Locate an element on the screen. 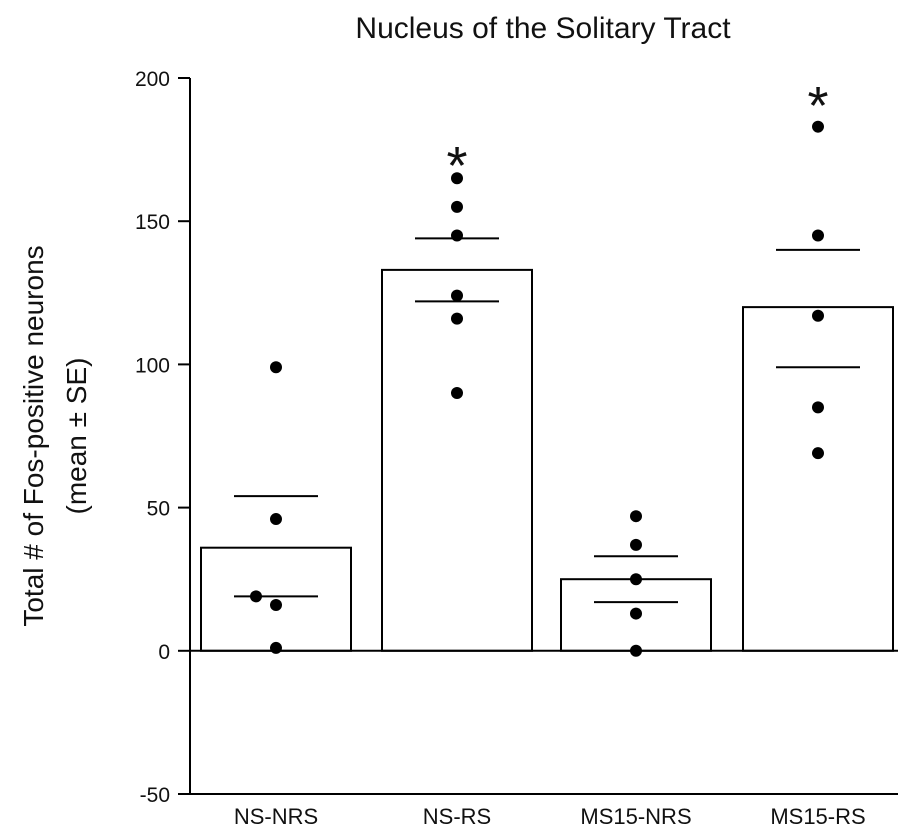  x-category-label: NS-RS is located at coordinates (457, 816).